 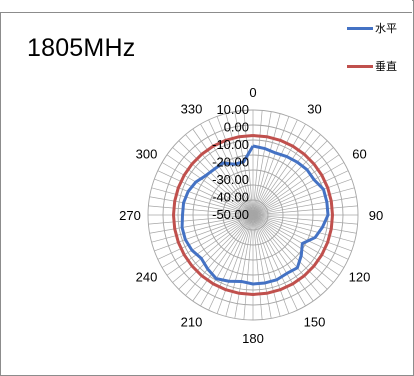 What do you see at coordinates (130, 215) in the screenshot?
I see `angle-tick-label: 270` at bounding box center [130, 215].